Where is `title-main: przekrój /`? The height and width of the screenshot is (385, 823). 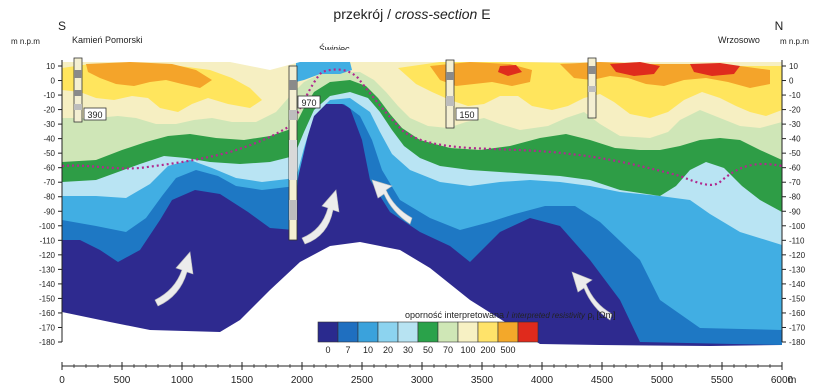 title-main: przekrój / is located at coordinates (363, 14).